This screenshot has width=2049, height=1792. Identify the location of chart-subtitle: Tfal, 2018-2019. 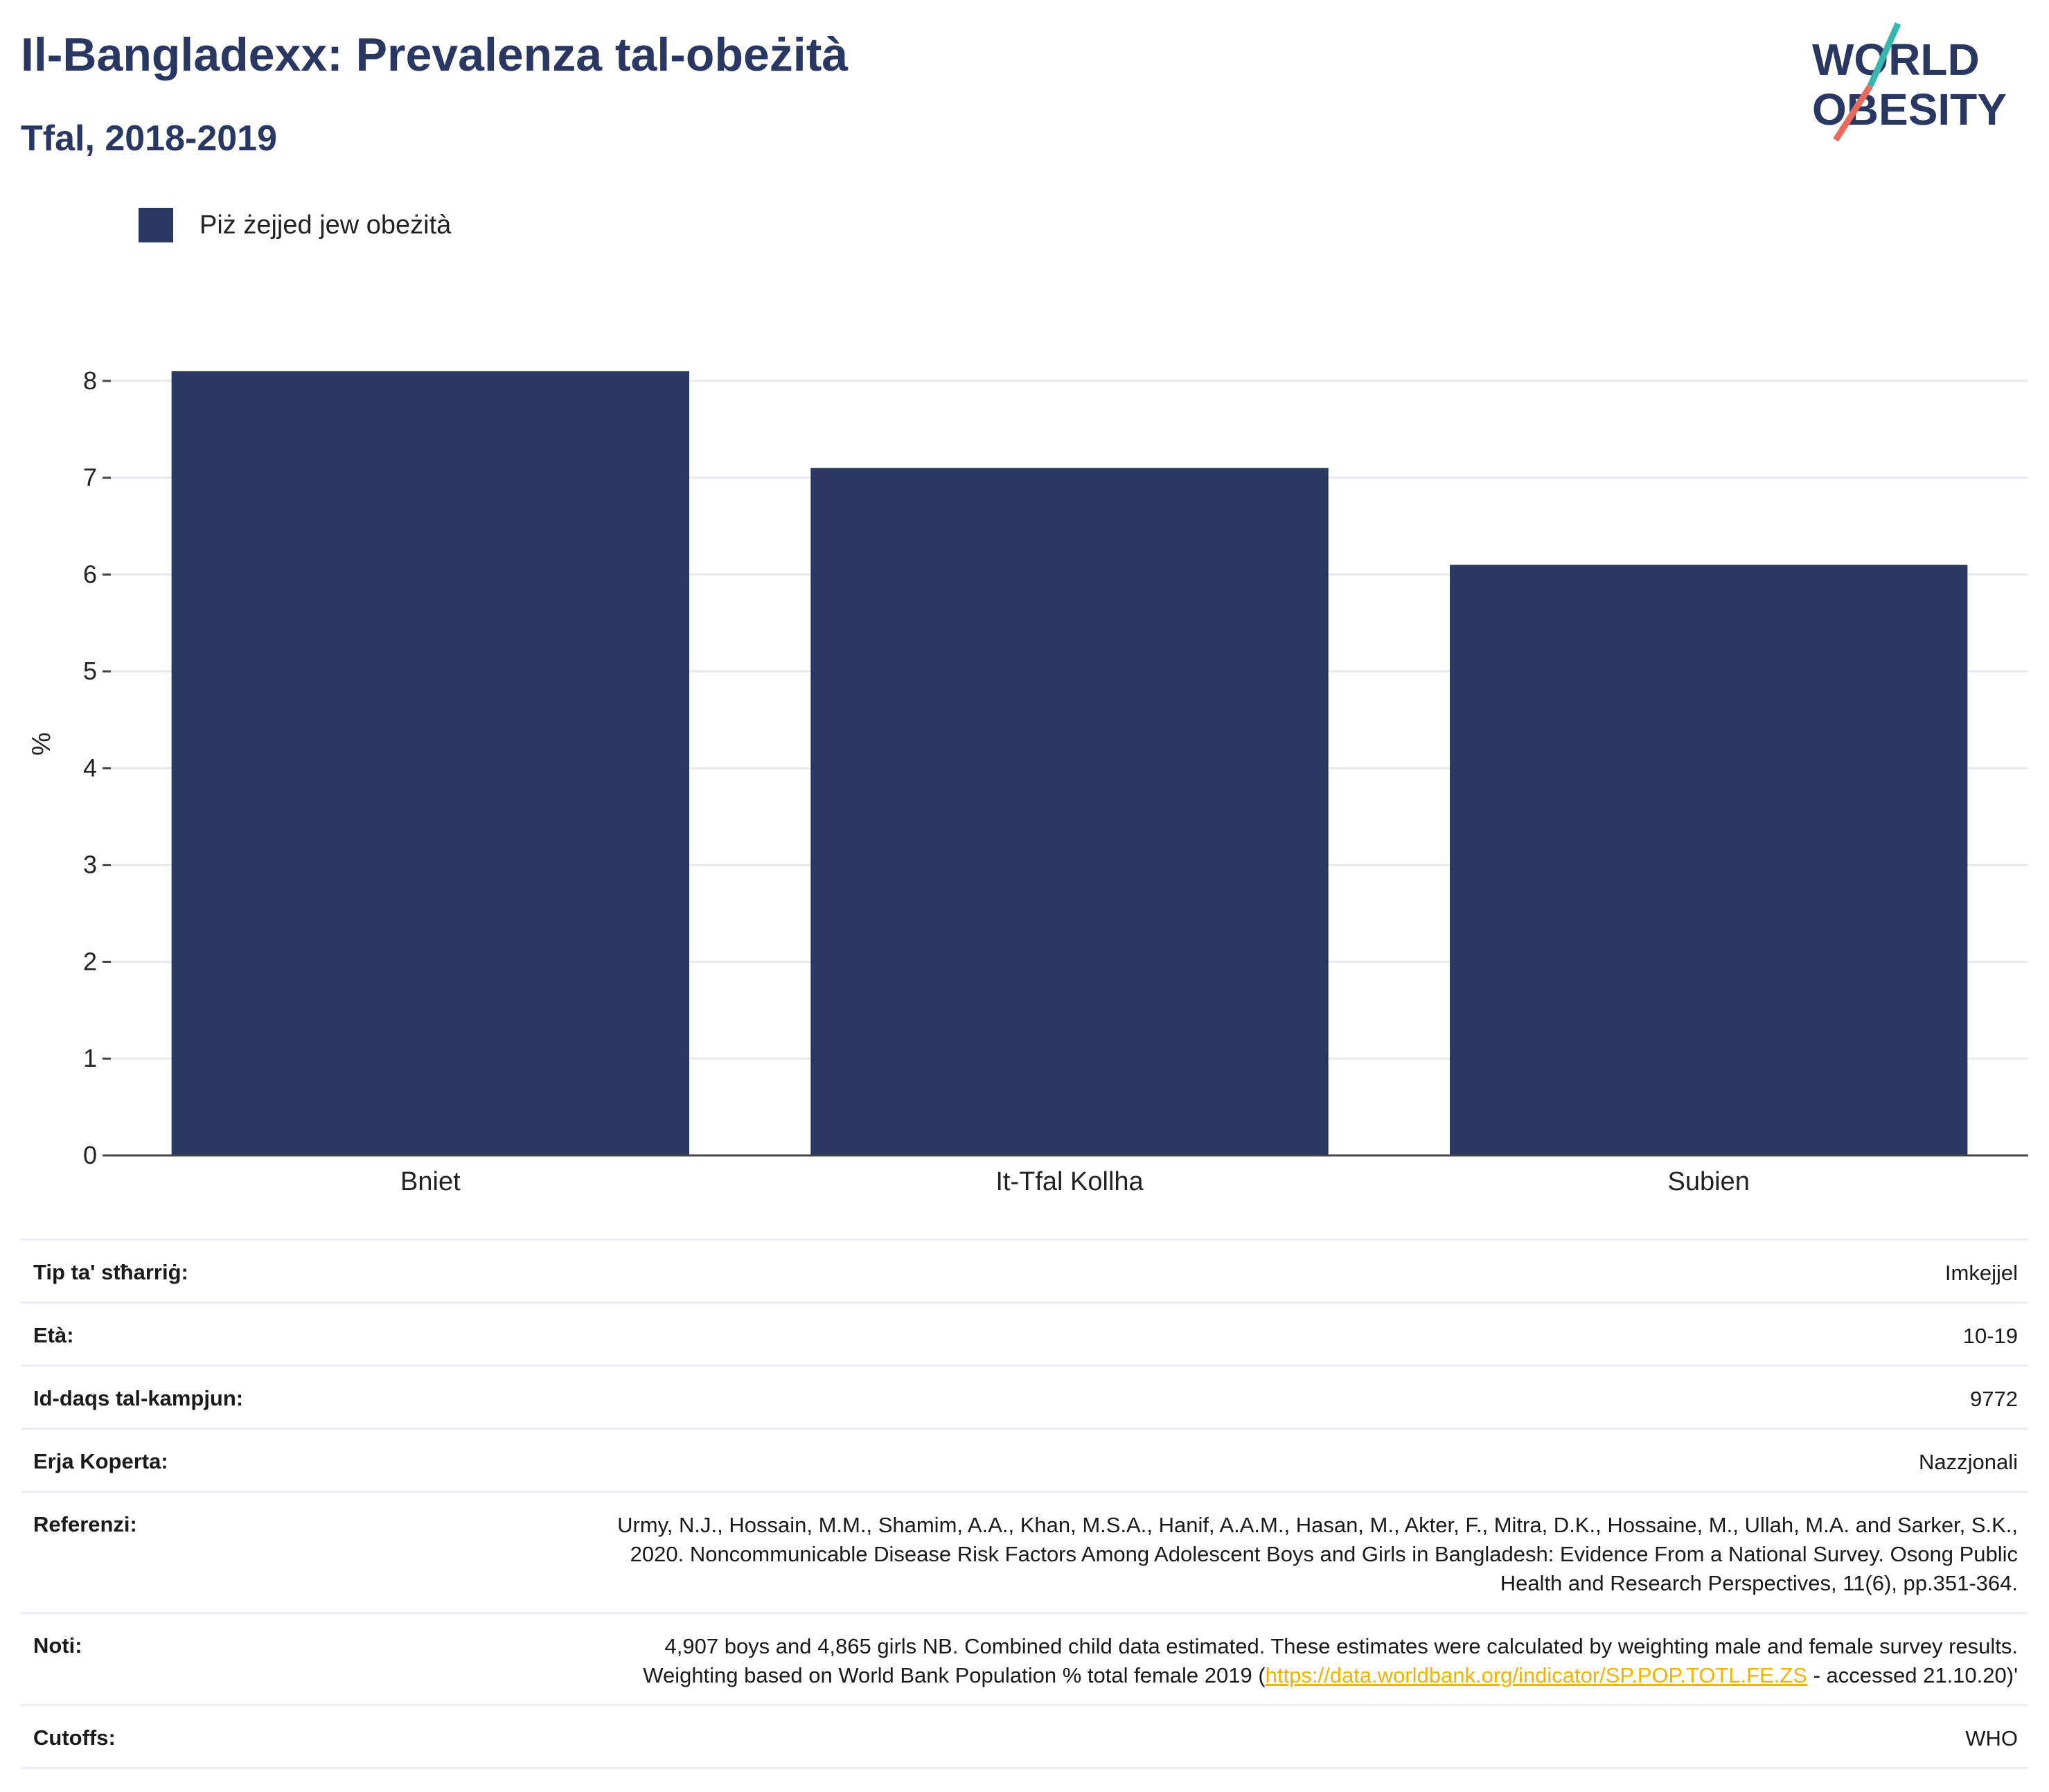
(150, 138).